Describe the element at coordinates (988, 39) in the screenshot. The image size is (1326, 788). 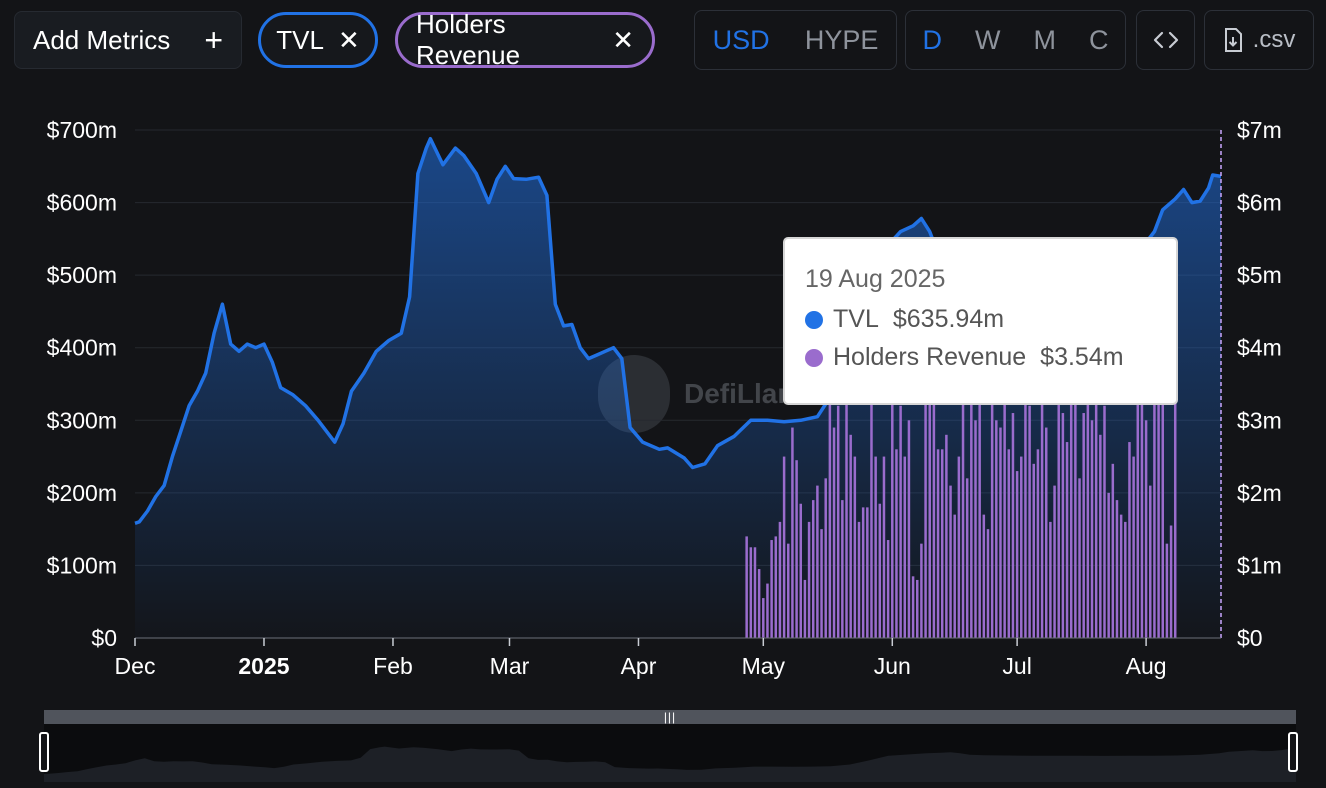
I see `granularity-weekly: W` at that location.